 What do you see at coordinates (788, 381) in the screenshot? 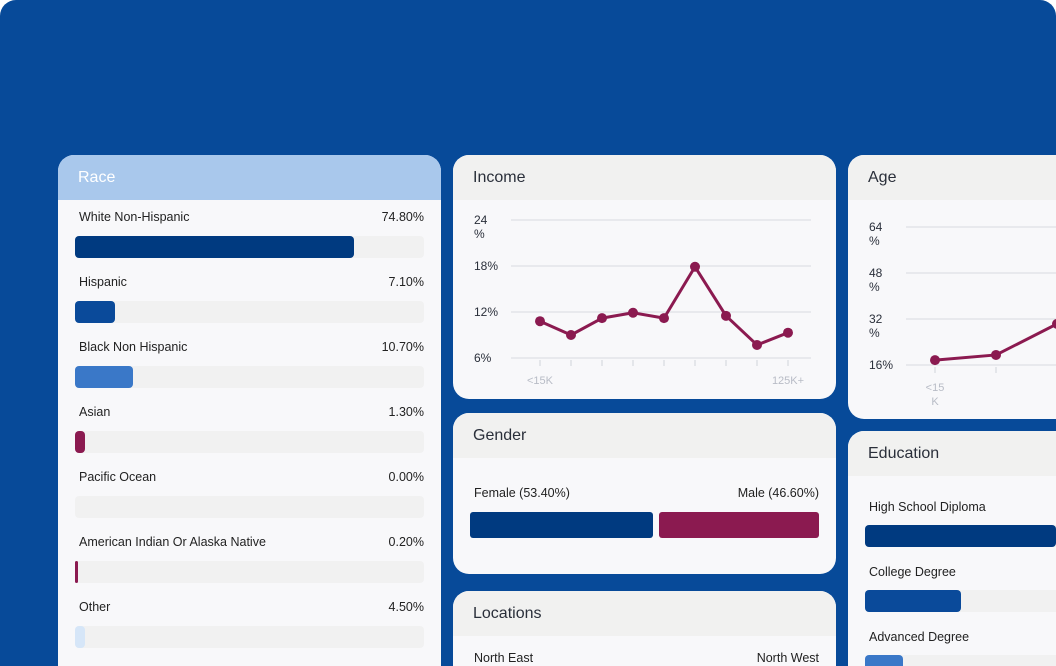
I see `x-tick-label: 125K+` at bounding box center [788, 381].